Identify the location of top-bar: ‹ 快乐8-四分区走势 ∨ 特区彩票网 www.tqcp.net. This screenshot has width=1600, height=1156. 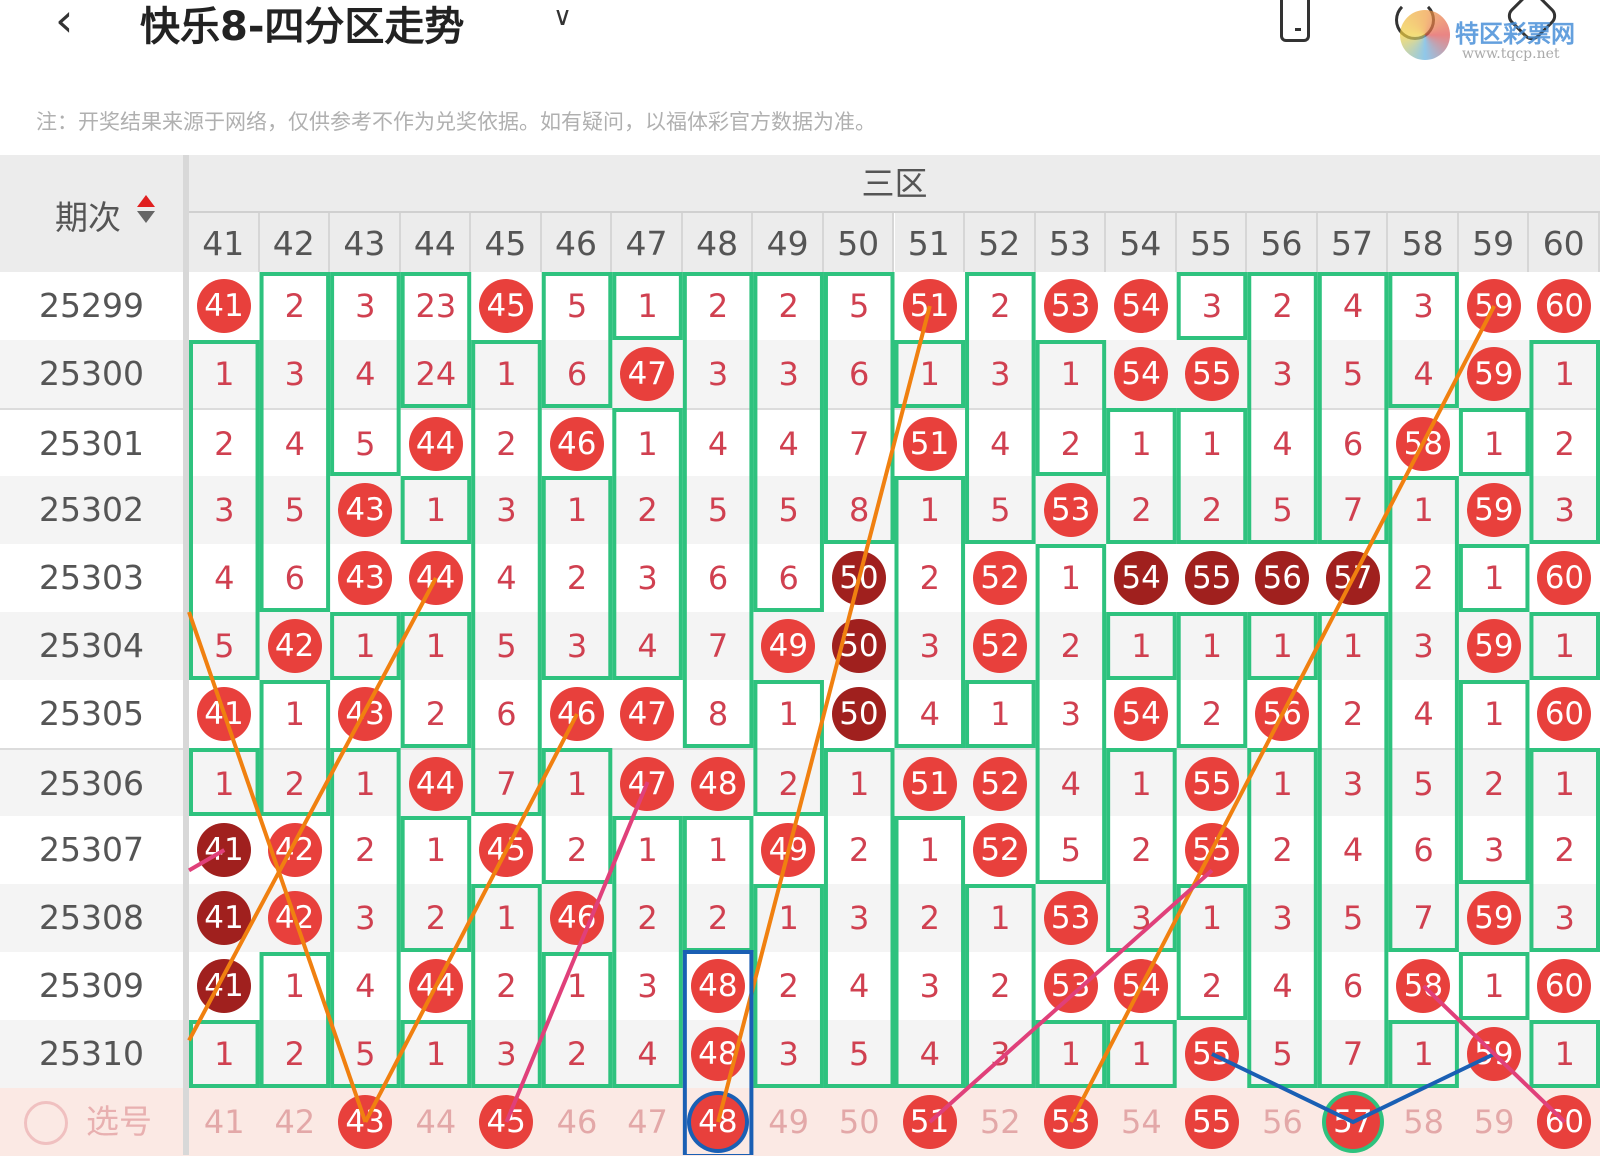
(800, 40).